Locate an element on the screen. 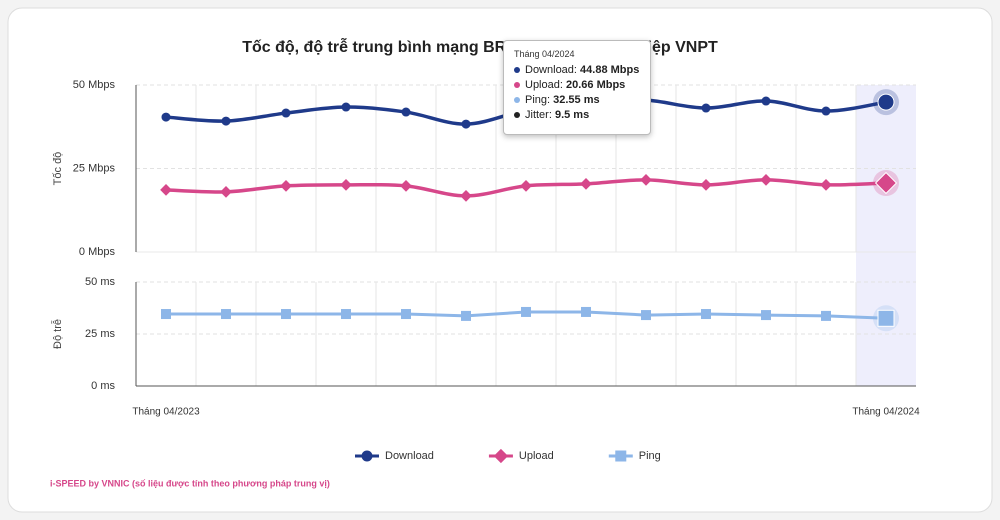  tooltip-value: 44.88 Mbps is located at coordinates (610, 70).